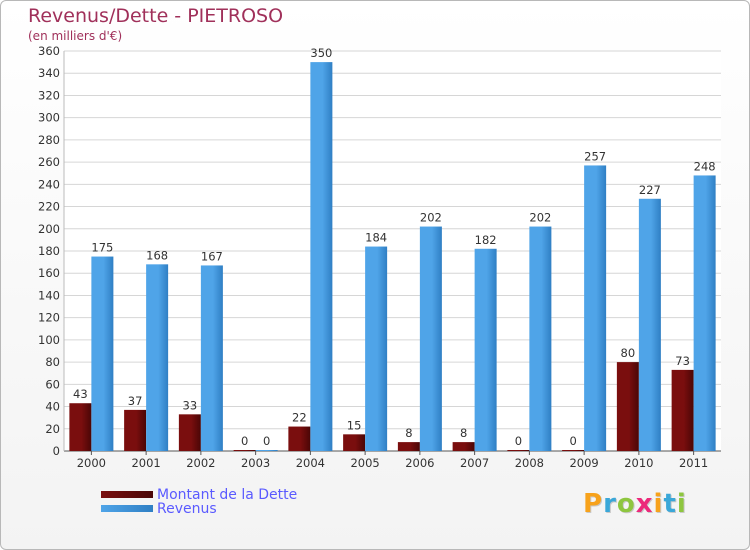  I want to click on bar-dette-2006, so click(408, 446).